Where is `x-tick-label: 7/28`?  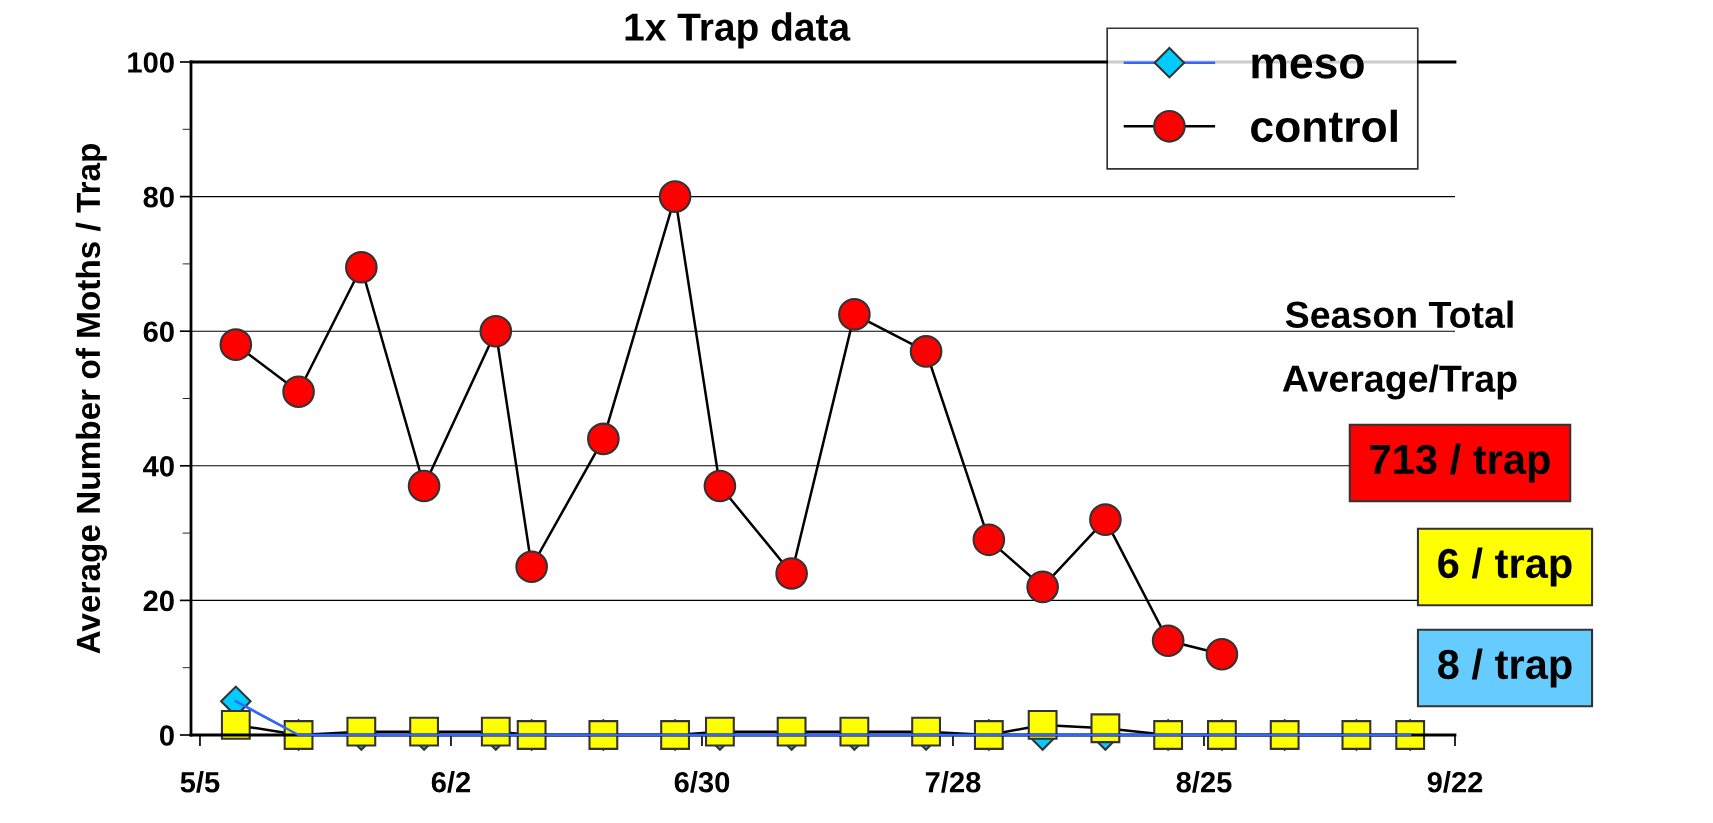
x-tick-label: 7/28 is located at coordinates (953, 782).